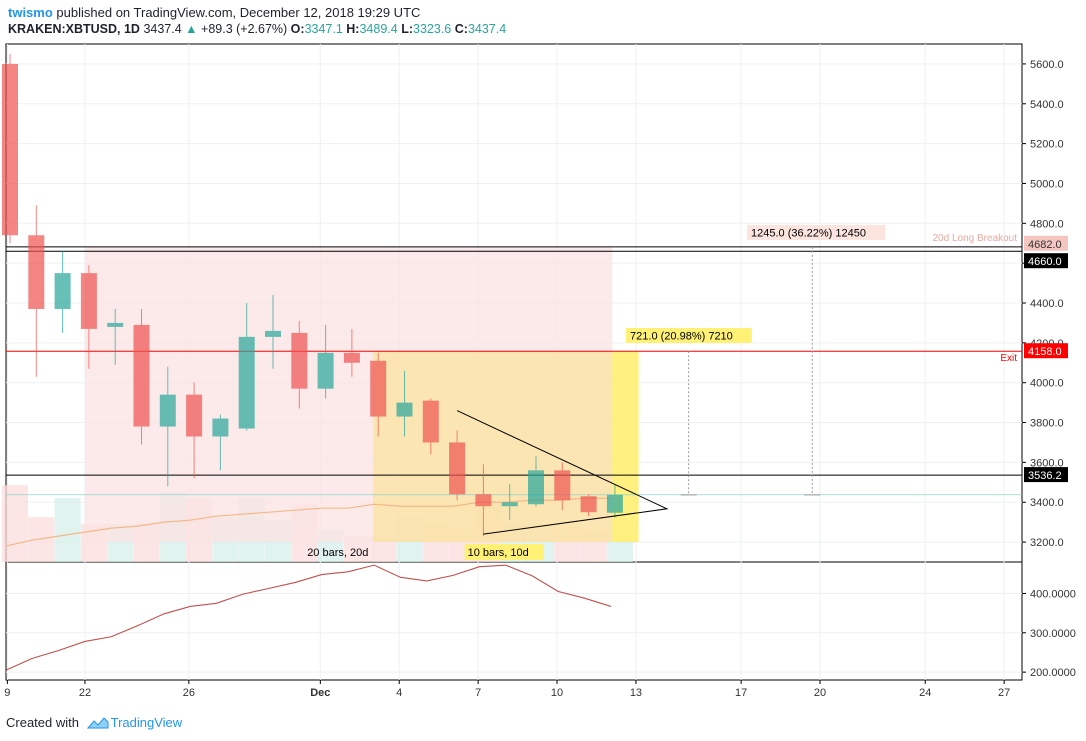 The image size is (1086, 741). I want to click on open-label: O:, so click(297, 29).